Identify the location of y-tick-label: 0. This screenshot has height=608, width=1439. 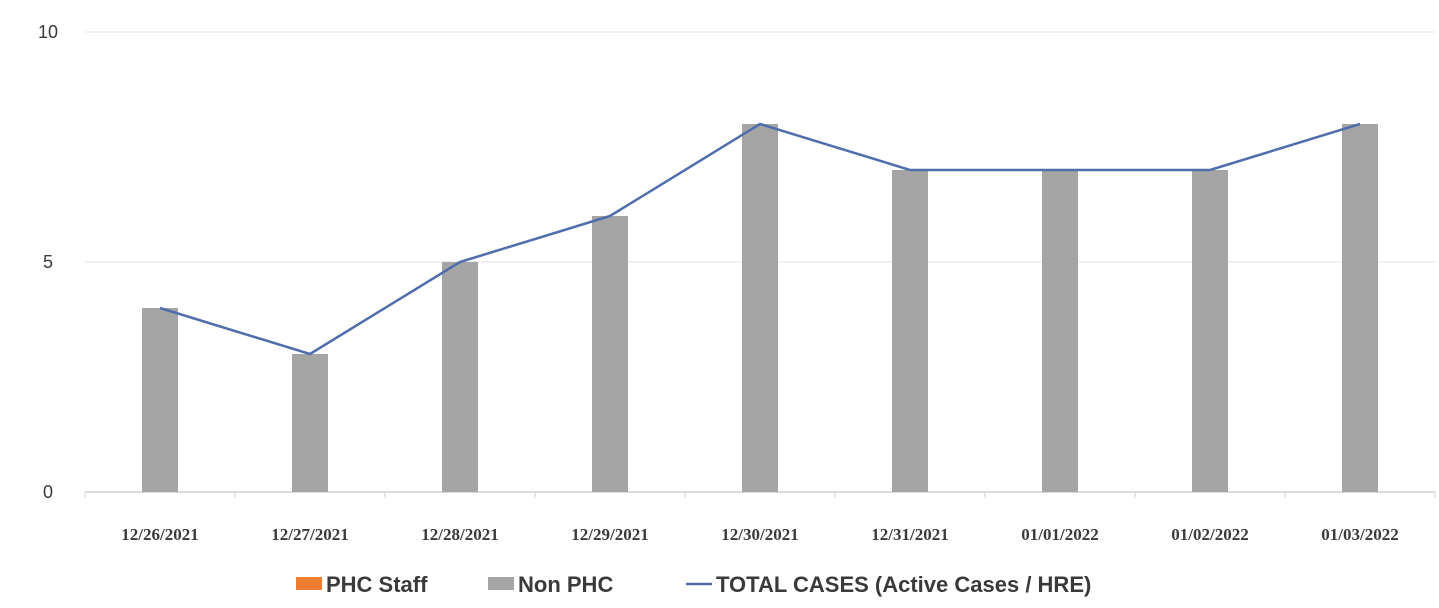
(48, 492).